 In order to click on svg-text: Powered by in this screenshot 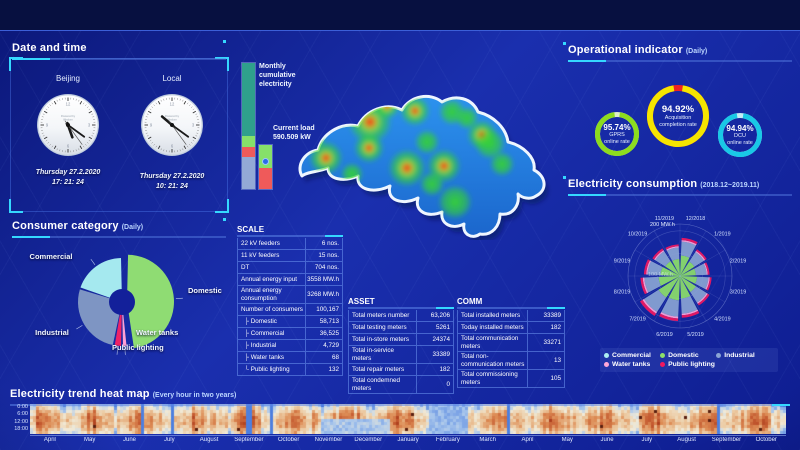, I will do `click(172, 116)`.